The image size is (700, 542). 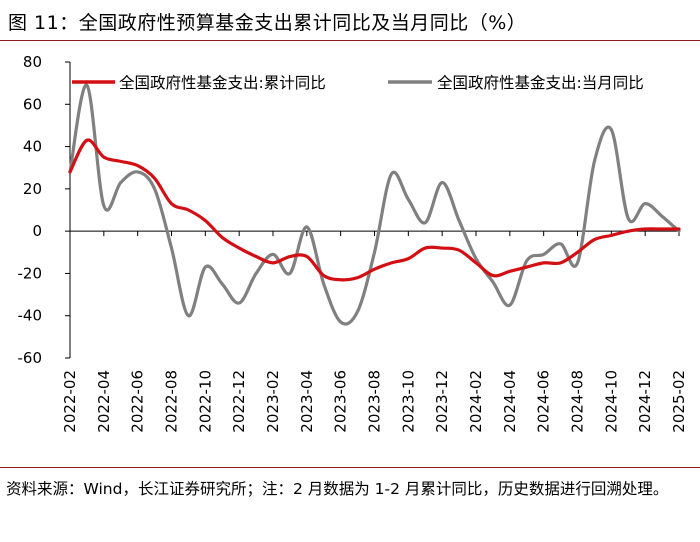 What do you see at coordinates (32, 62) in the screenshot?
I see `y-tick-label: 80` at bounding box center [32, 62].